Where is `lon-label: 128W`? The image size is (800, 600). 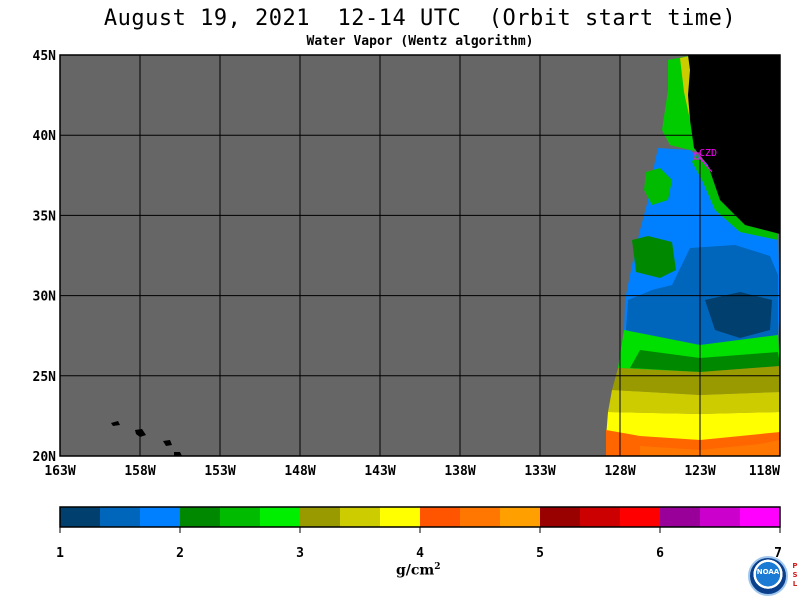 lon-label: 128W is located at coordinates (619, 471).